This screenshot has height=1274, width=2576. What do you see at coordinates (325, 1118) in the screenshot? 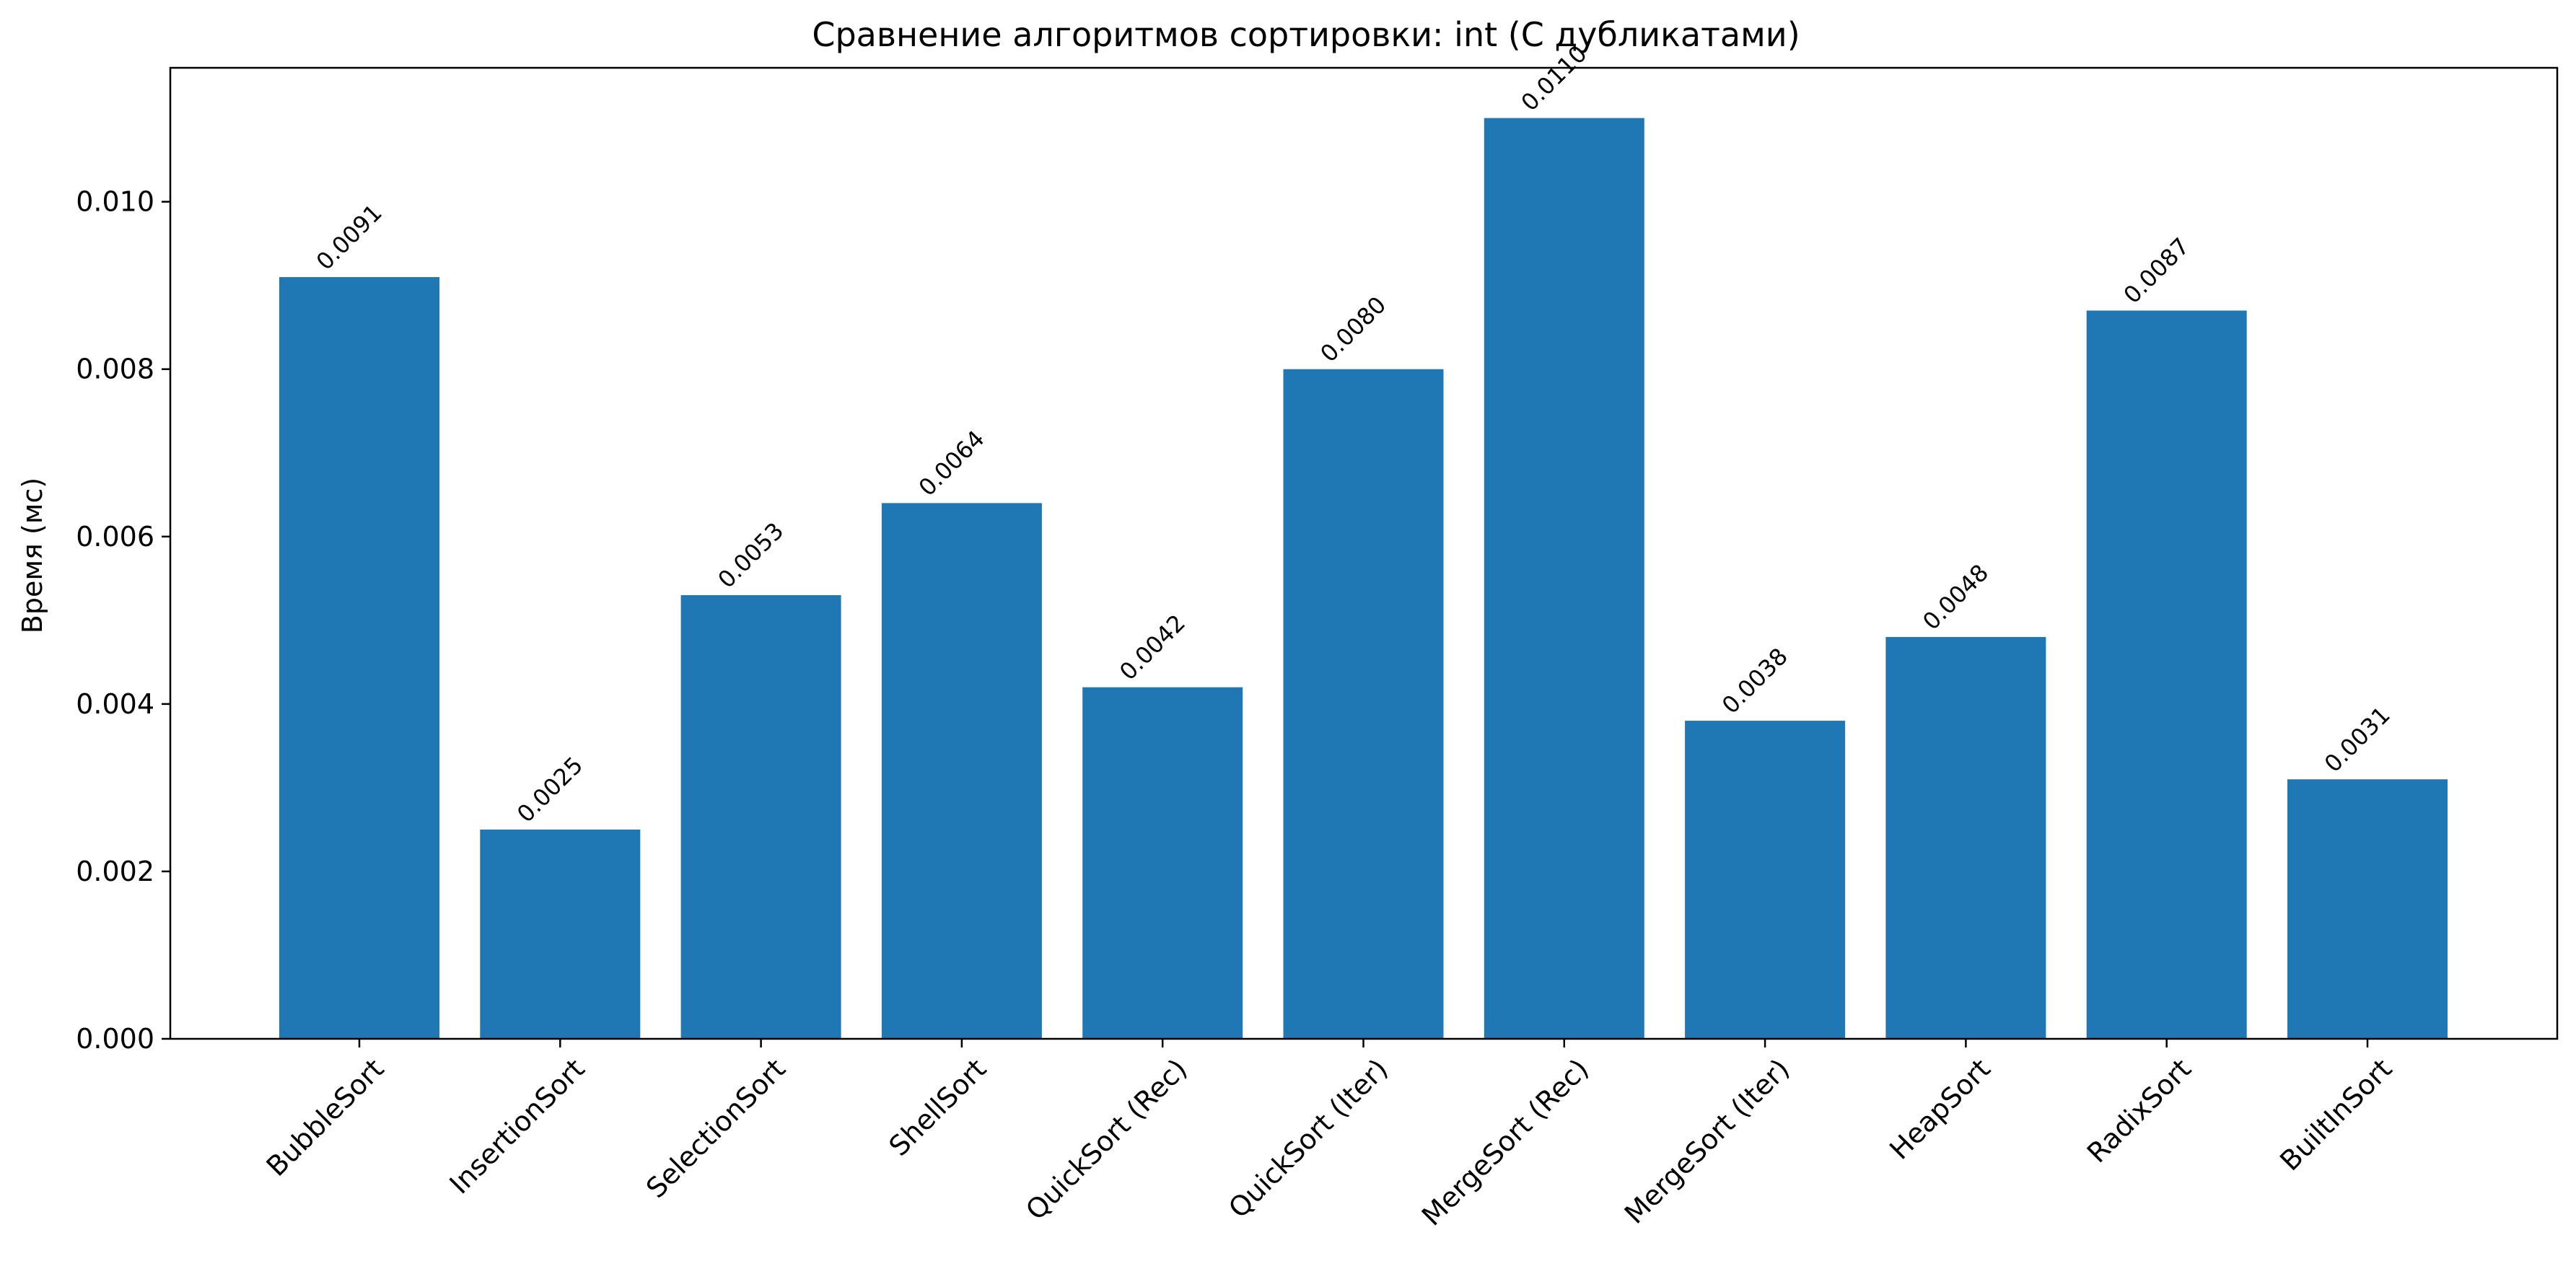
I see `x-tick-label: BubbleSort` at bounding box center [325, 1118].